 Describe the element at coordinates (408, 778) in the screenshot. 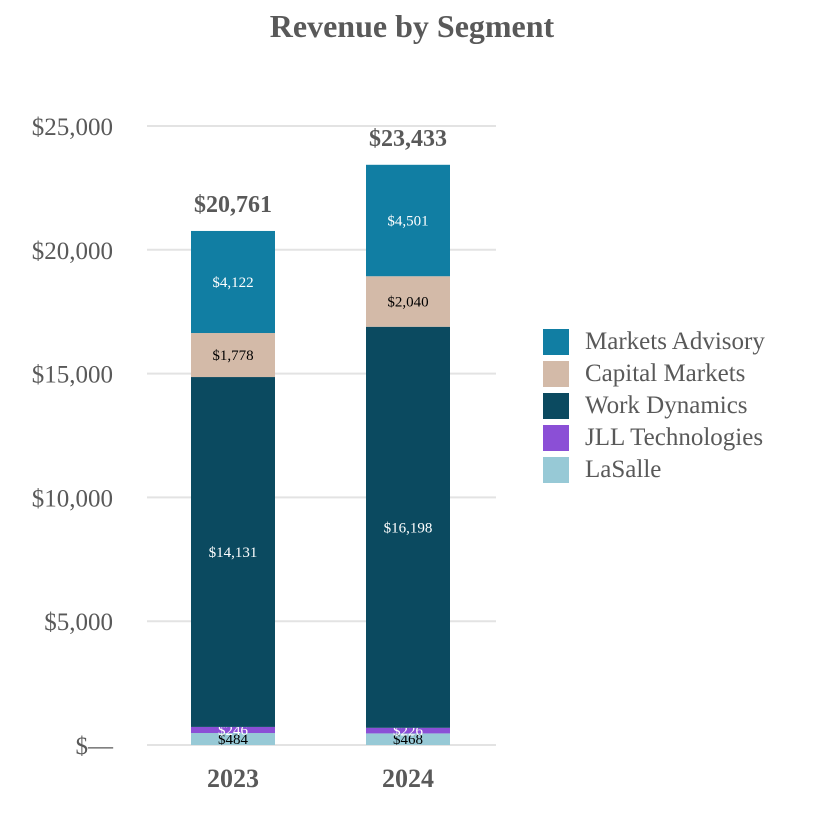

I see `x-tick-label: 2024` at that location.